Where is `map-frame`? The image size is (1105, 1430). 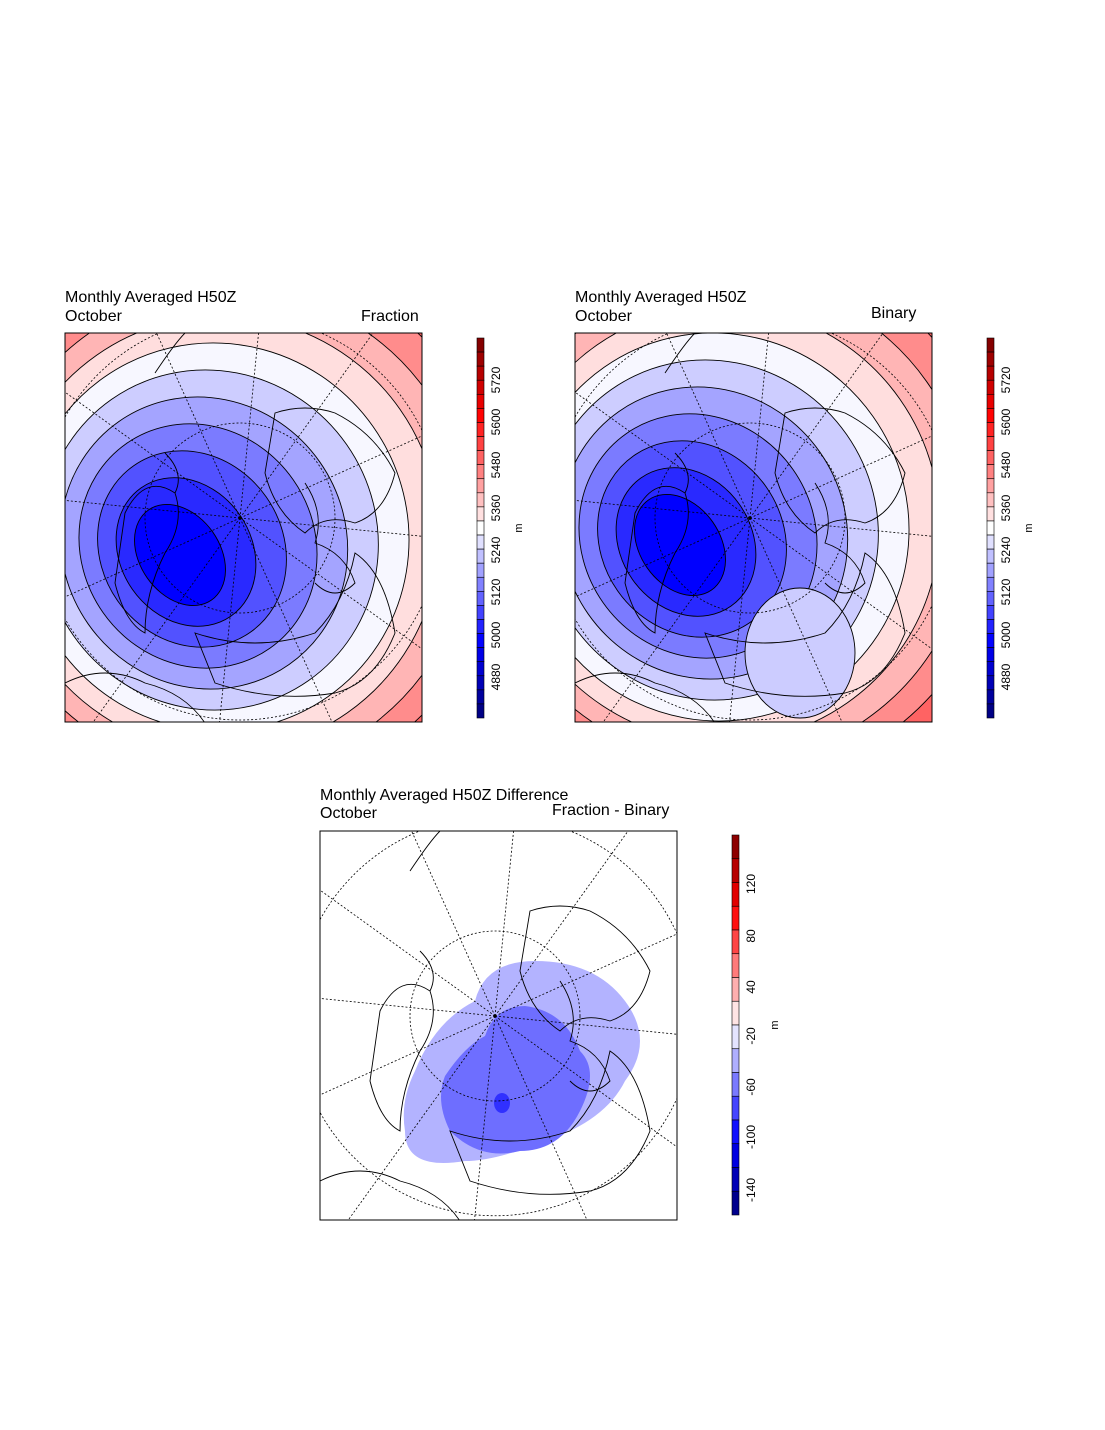 map-frame is located at coordinates (498, 1025).